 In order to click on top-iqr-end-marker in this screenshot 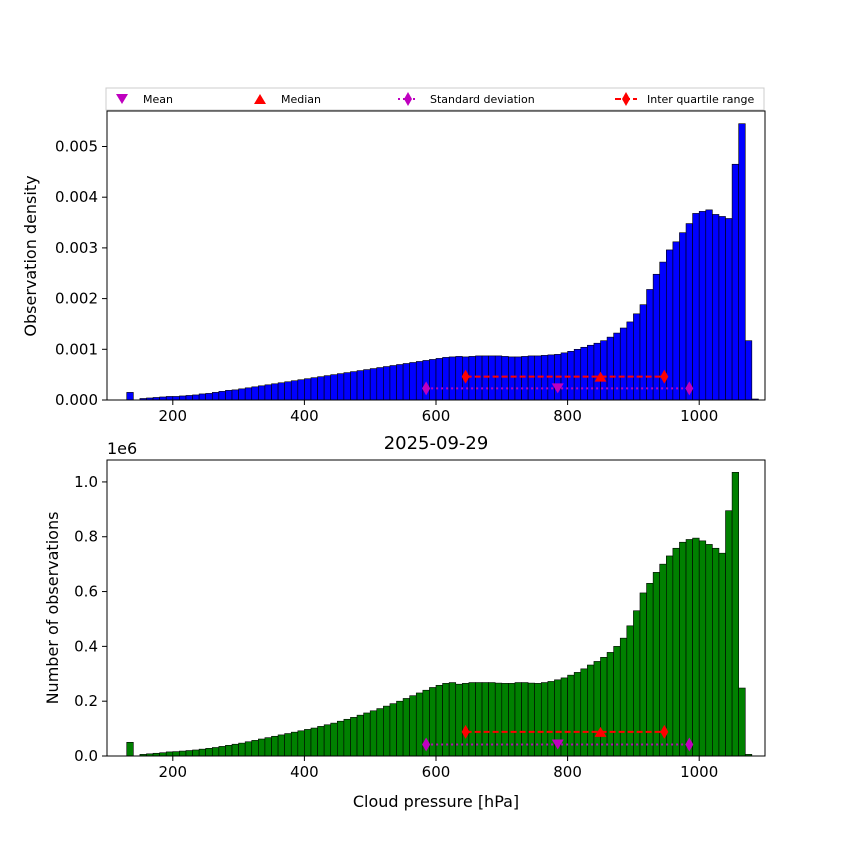, I will do `click(664, 376)`.